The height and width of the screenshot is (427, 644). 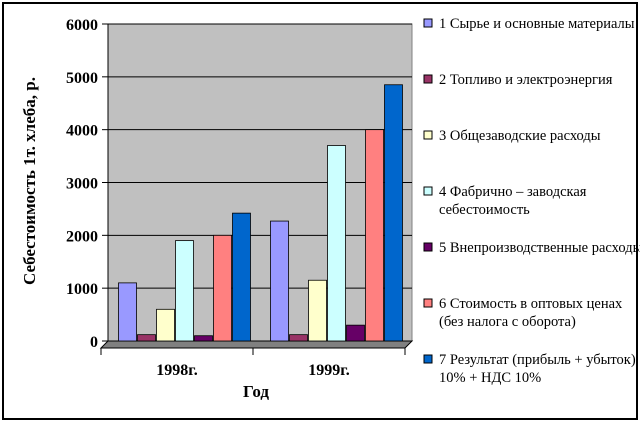 What do you see at coordinates (520, 136) in the screenshot?
I see `legend-label: 3 Общезаводские расходы` at bounding box center [520, 136].